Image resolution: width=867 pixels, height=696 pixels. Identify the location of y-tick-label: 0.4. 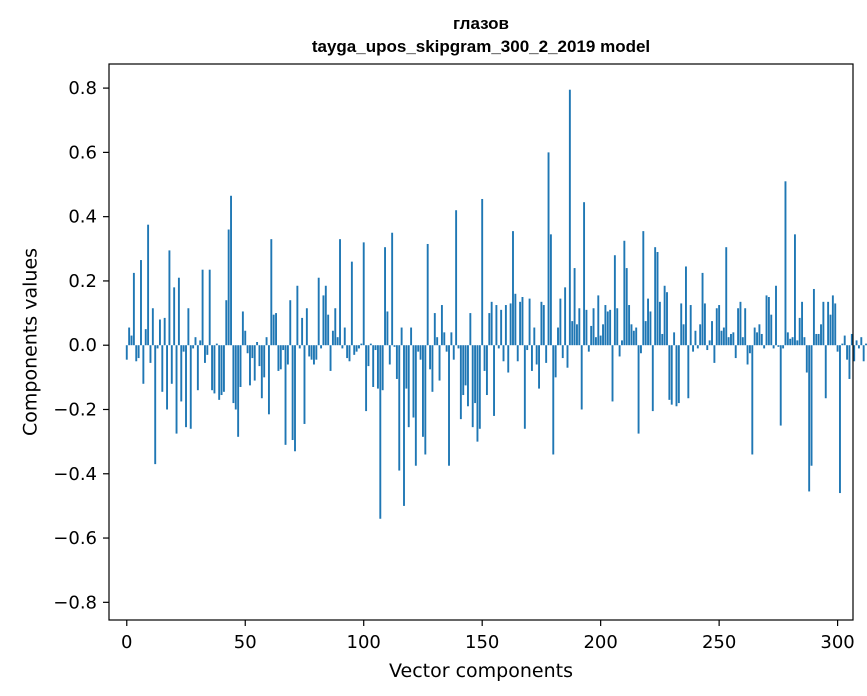
(82, 217).